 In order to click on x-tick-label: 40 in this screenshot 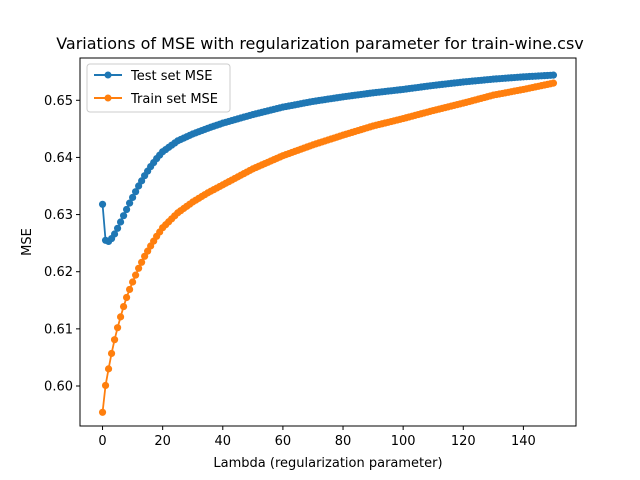, I will do `click(223, 441)`.